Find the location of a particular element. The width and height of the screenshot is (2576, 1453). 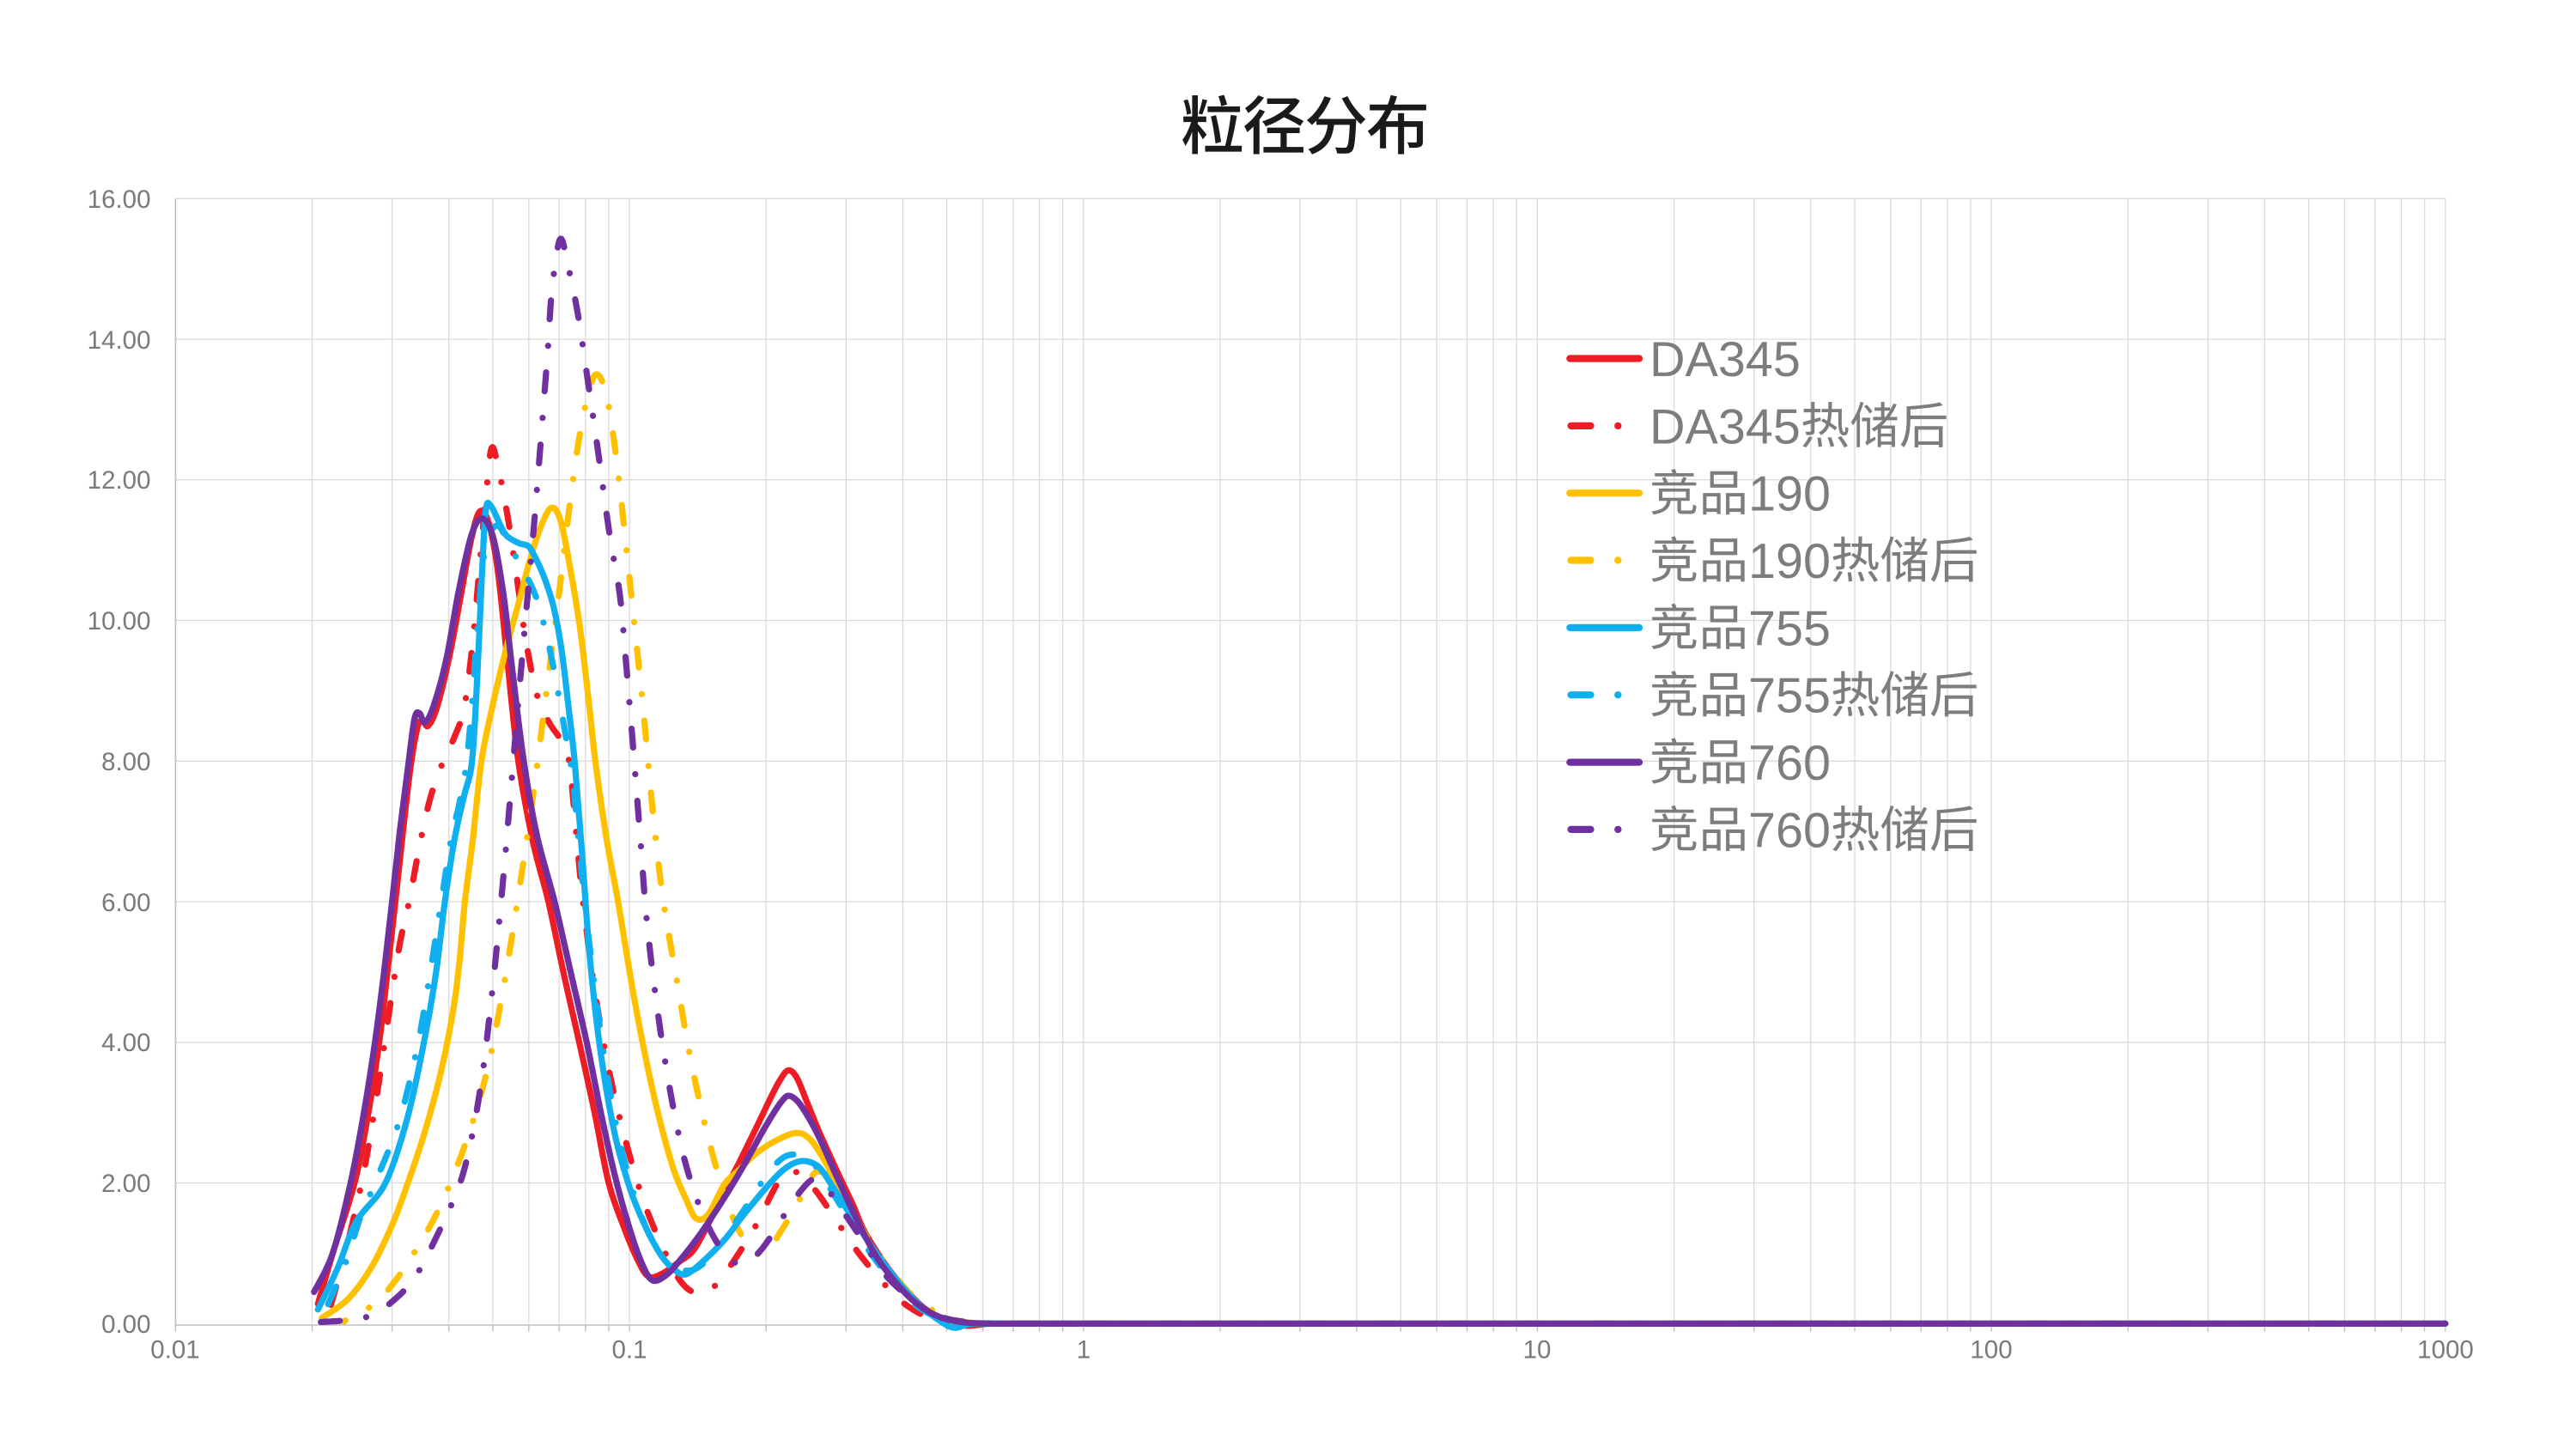

svg-text: 1 is located at coordinates (1084, 1350).